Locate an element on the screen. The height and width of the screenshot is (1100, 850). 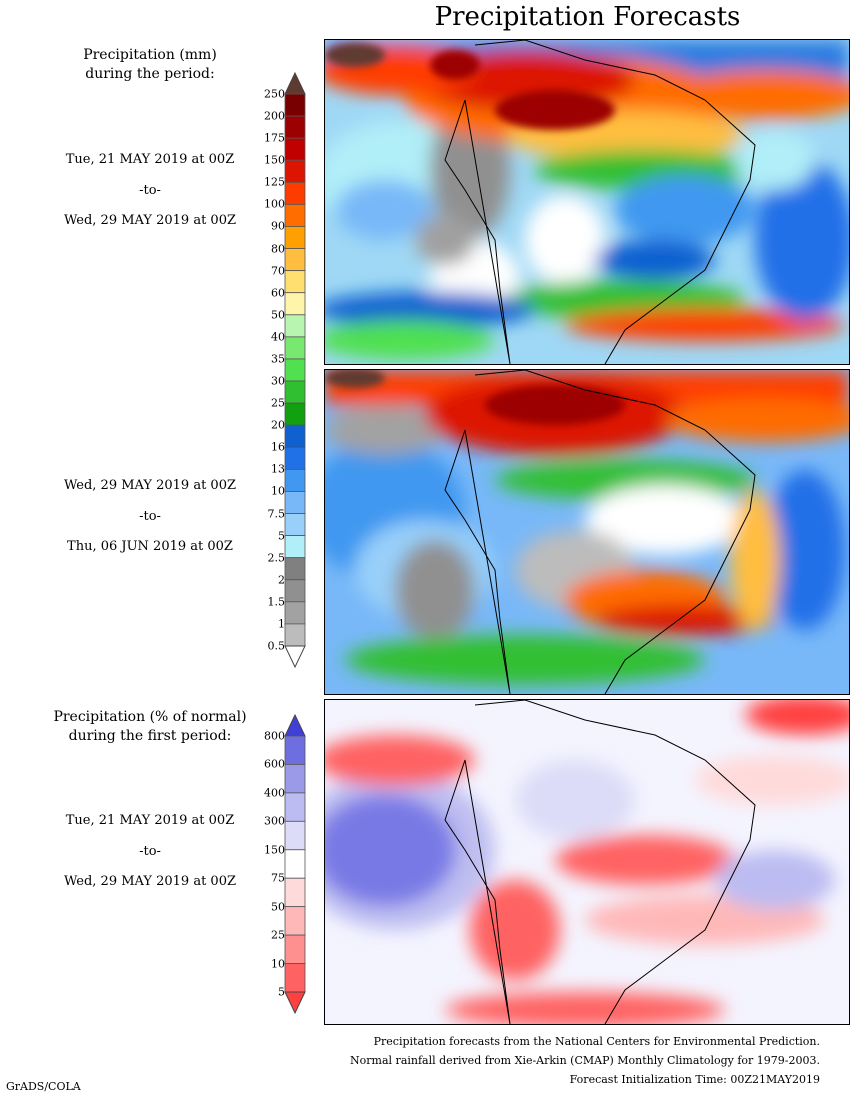
amount-heading-line2: during the period: is located at coordinates (150, 74).